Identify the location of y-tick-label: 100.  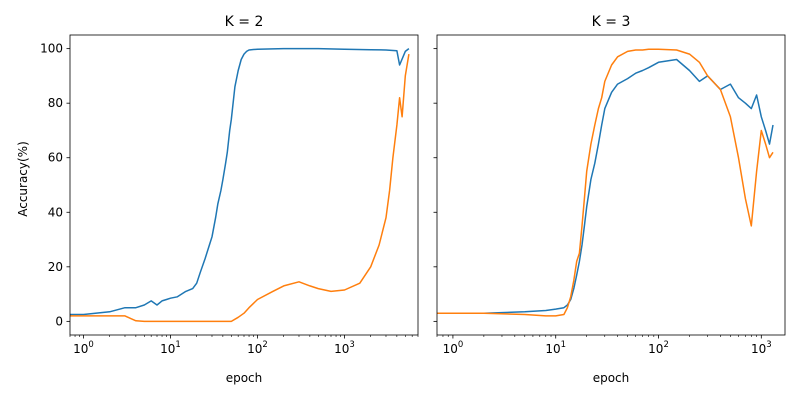
(51, 49).